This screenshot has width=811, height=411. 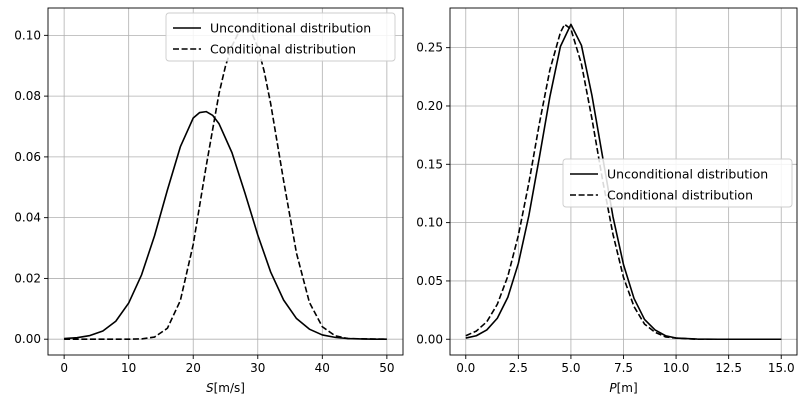 I want to click on y-tick-label: 0.04, so click(x=27, y=218).